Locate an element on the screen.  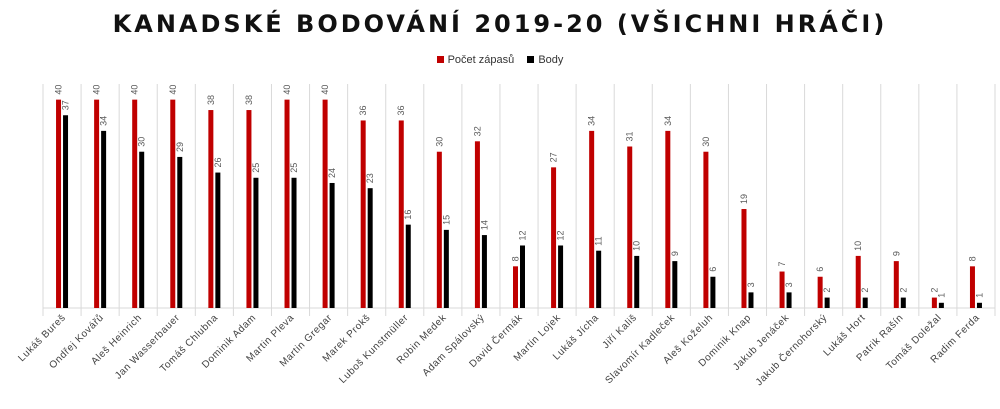
legend-swatch-points is located at coordinates (531, 59).